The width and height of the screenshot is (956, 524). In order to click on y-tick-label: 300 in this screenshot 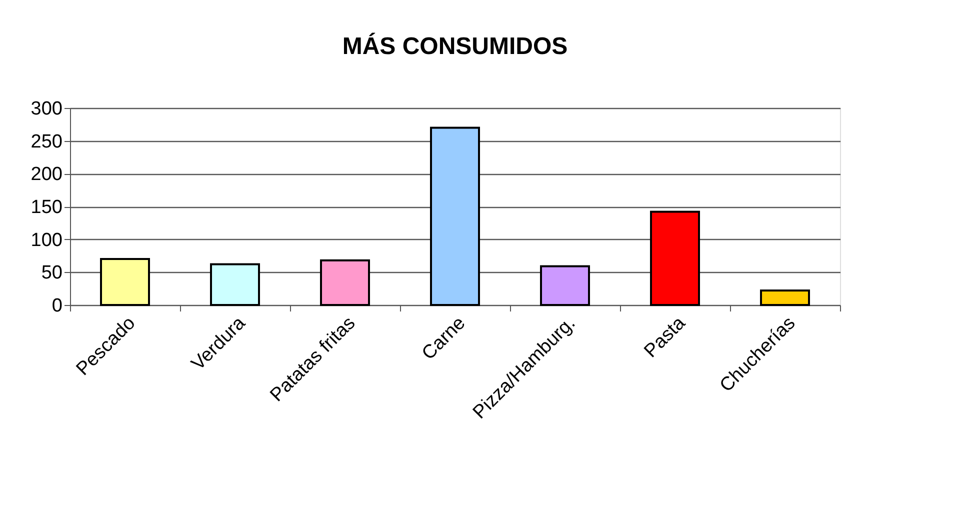, I will do `click(46, 109)`.